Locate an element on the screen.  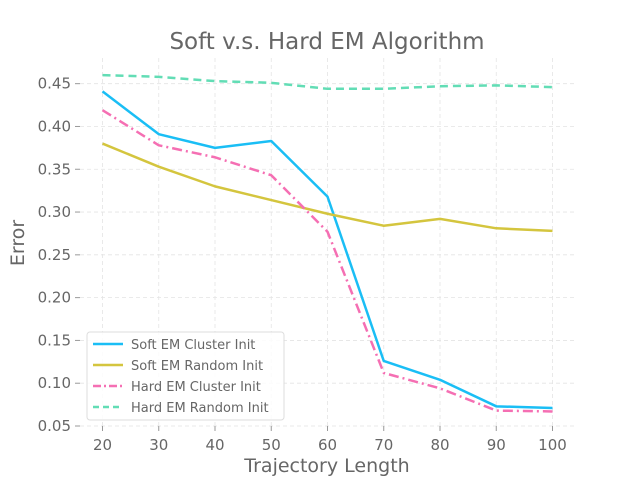
y-tick-label: 0.25 is located at coordinates (54, 255).